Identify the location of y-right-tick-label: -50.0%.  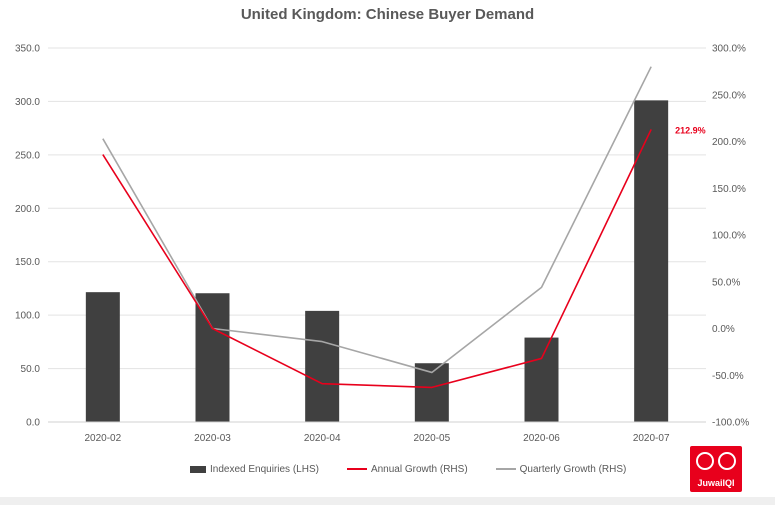
(728, 376).